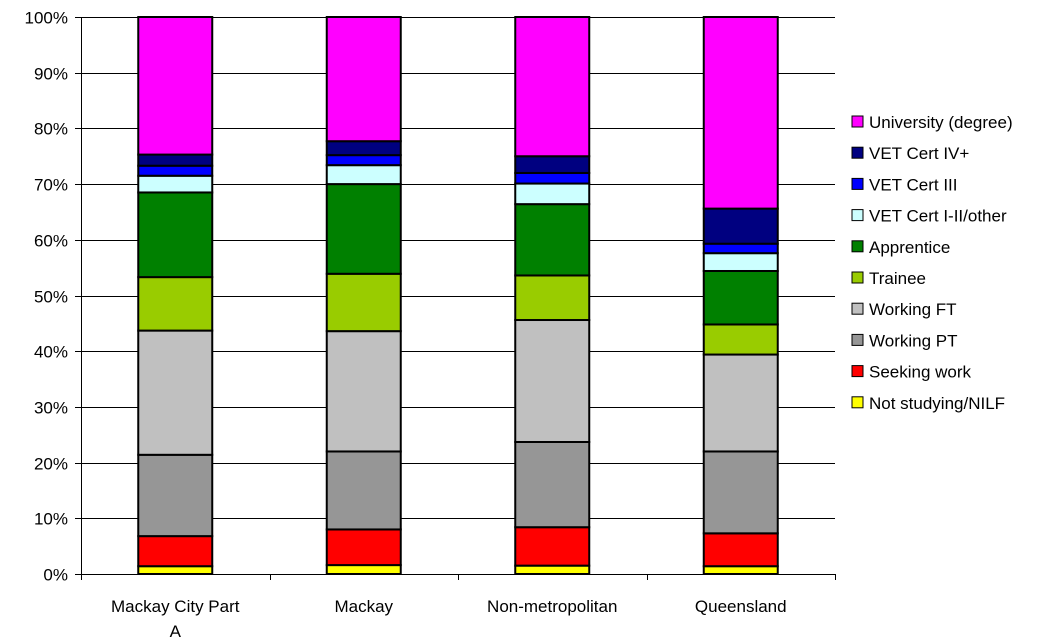  What do you see at coordinates (51, 464) in the screenshot?
I see `y-tick-label: 20%` at bounding box center [51, 464].